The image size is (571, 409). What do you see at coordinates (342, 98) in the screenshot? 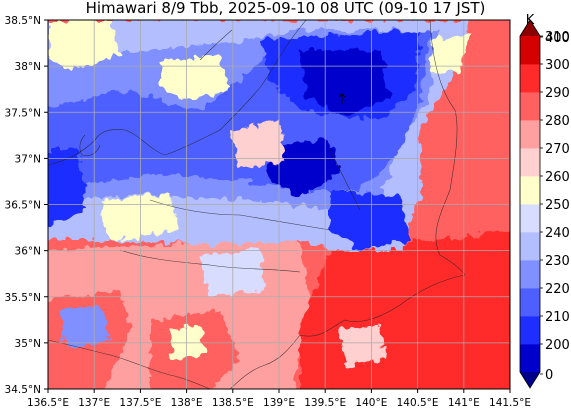
I see `station-marker` at bounding box center [342, 98].